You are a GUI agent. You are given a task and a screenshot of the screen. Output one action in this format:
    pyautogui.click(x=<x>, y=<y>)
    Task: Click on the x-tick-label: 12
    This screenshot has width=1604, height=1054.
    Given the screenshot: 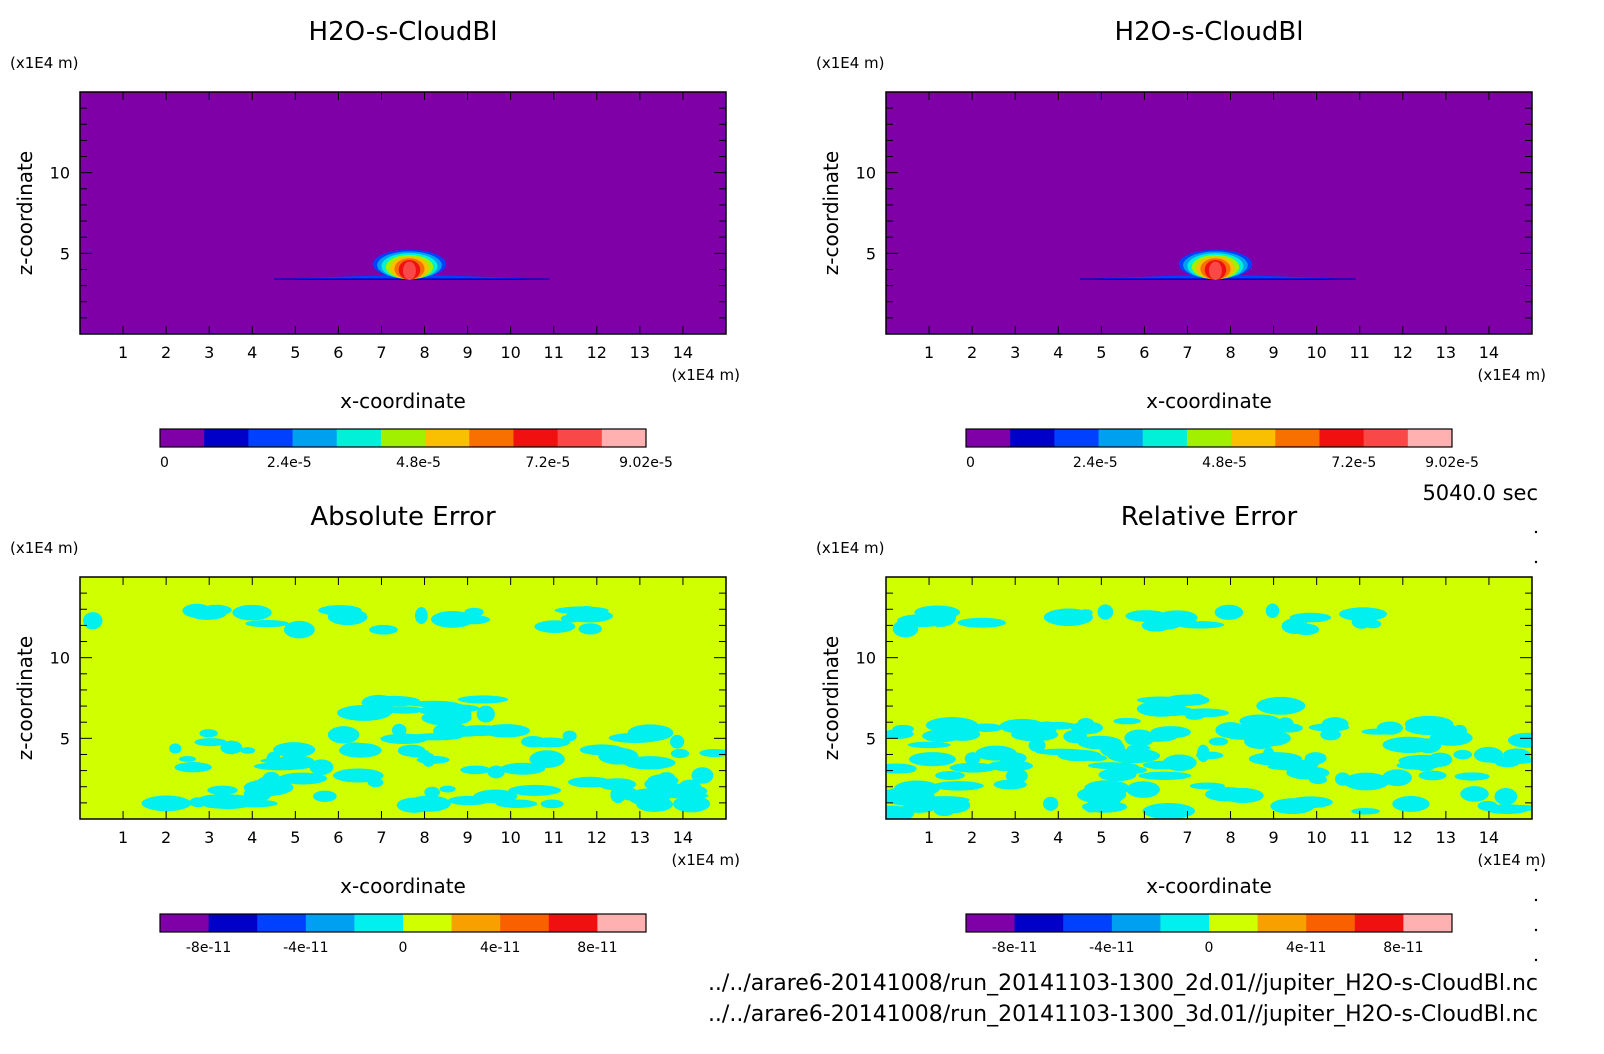 What is the action you would take?
    pyautogui.click(x=597, y=837)
    